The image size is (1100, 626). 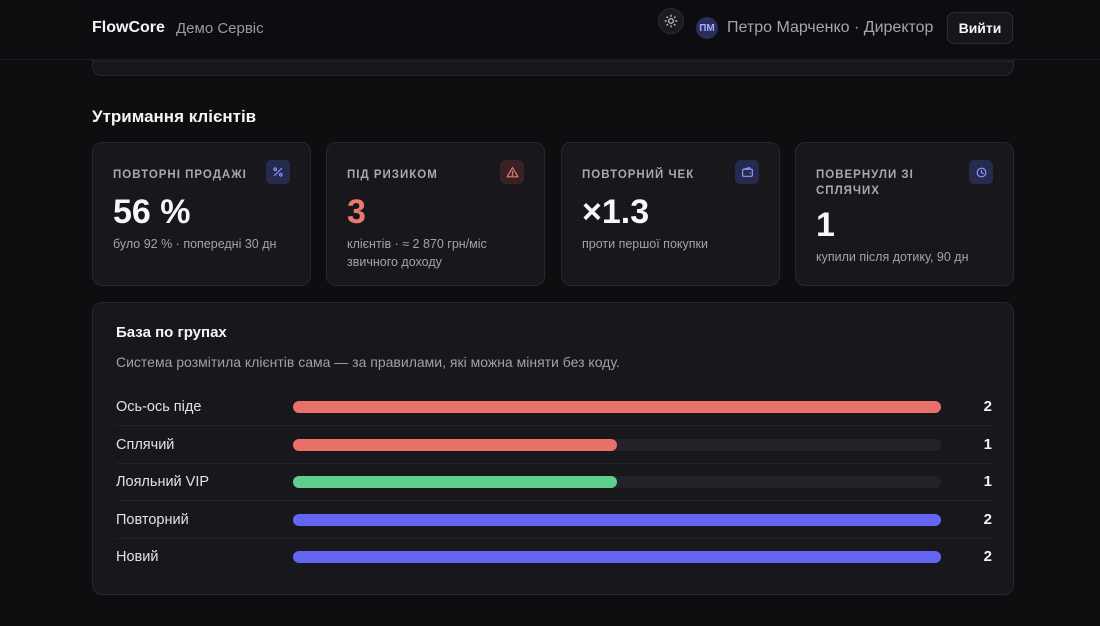 I want to click on theme-toggle-button, so click(x=671, y=21).